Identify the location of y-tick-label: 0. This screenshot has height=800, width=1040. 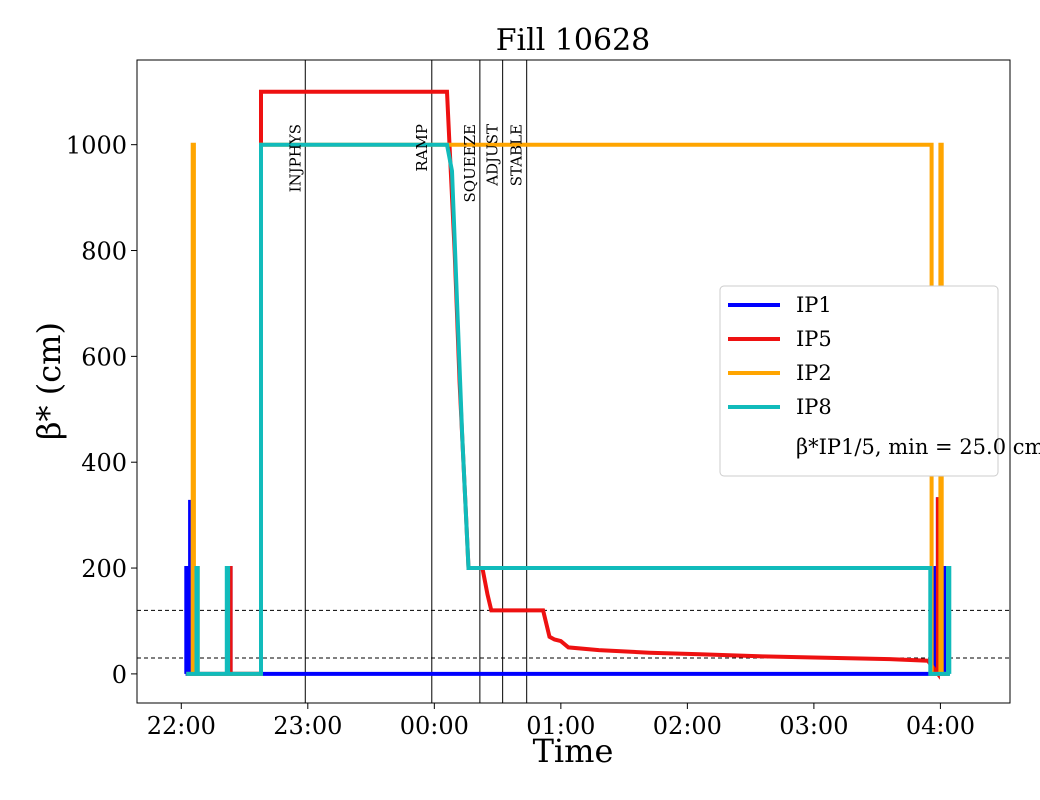
(119, 675).